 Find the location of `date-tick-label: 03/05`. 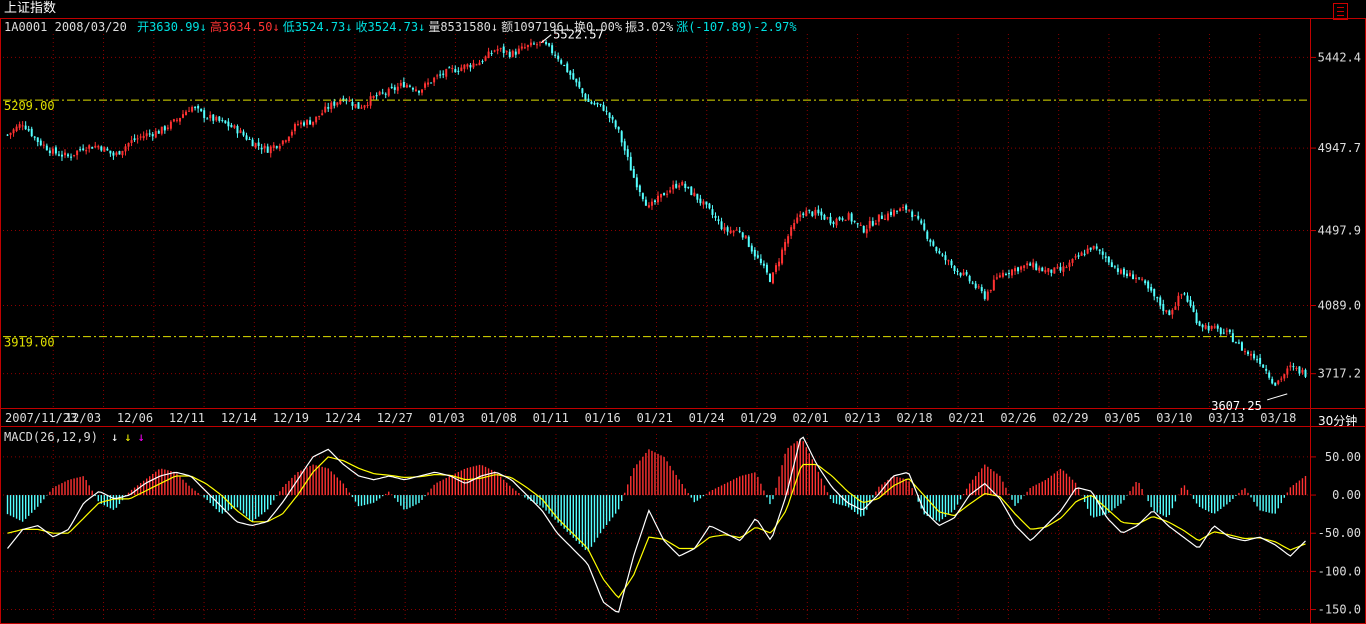

date-tick-label: 03/05 is located at coordinates (1122, 418).